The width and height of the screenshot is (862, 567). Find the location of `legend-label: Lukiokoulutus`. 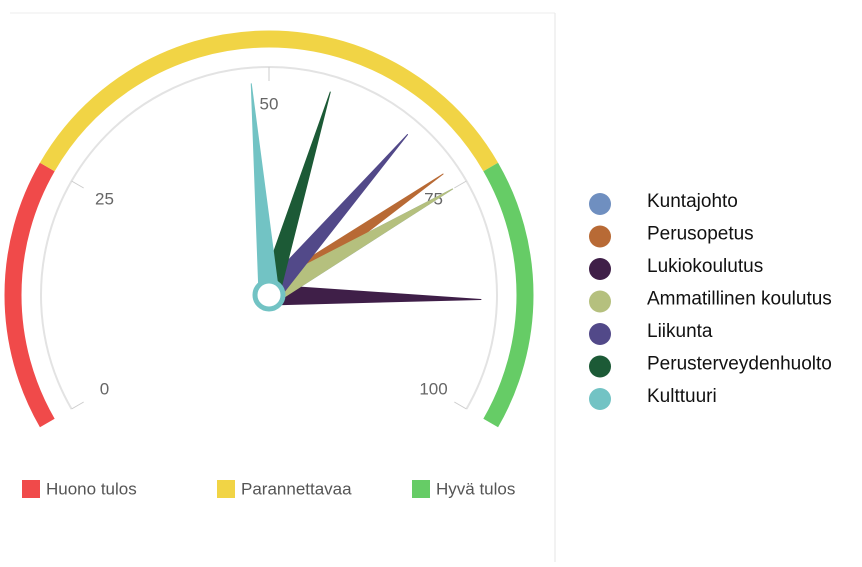

legend-label: Lukiokoulutus is located at coordinates (705, 266).